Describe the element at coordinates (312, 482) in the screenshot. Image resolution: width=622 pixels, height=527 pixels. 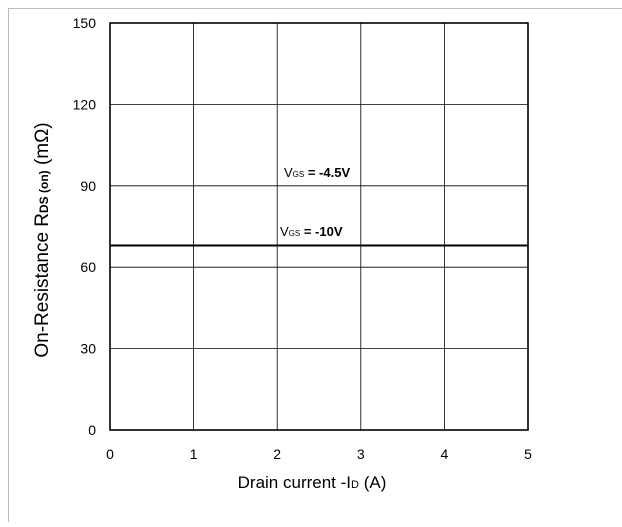
I see `x-axis-title: Drain current -ID (A)` at that location.